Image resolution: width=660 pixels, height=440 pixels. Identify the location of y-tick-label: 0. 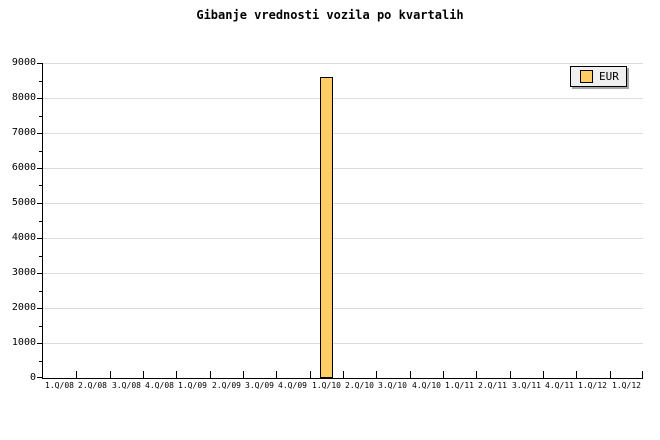
(32, 377).